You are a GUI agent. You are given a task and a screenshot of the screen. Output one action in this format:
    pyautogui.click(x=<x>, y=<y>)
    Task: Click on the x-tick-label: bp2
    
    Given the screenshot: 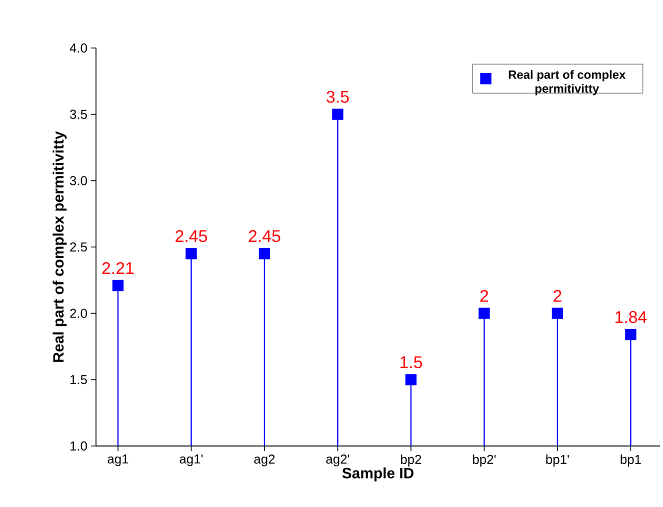 What is the action you would take?
    pyautogui.click(x=411, y=460)
    